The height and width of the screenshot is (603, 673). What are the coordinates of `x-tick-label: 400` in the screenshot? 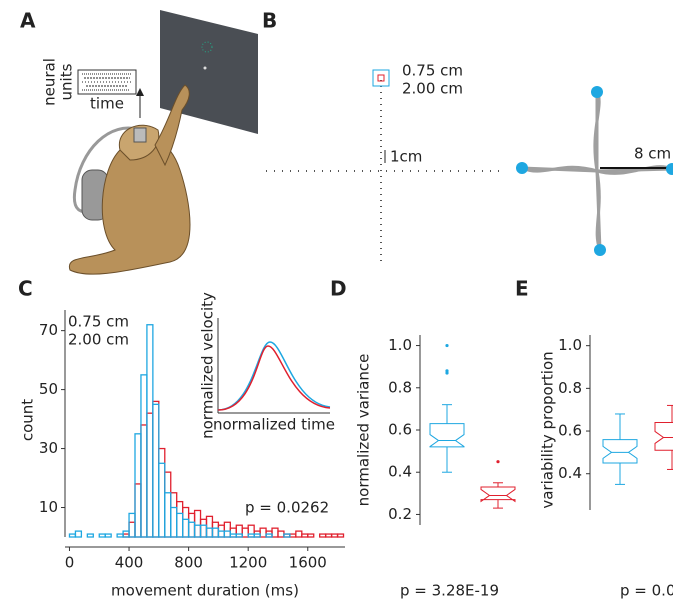 It's located at (129, 563).